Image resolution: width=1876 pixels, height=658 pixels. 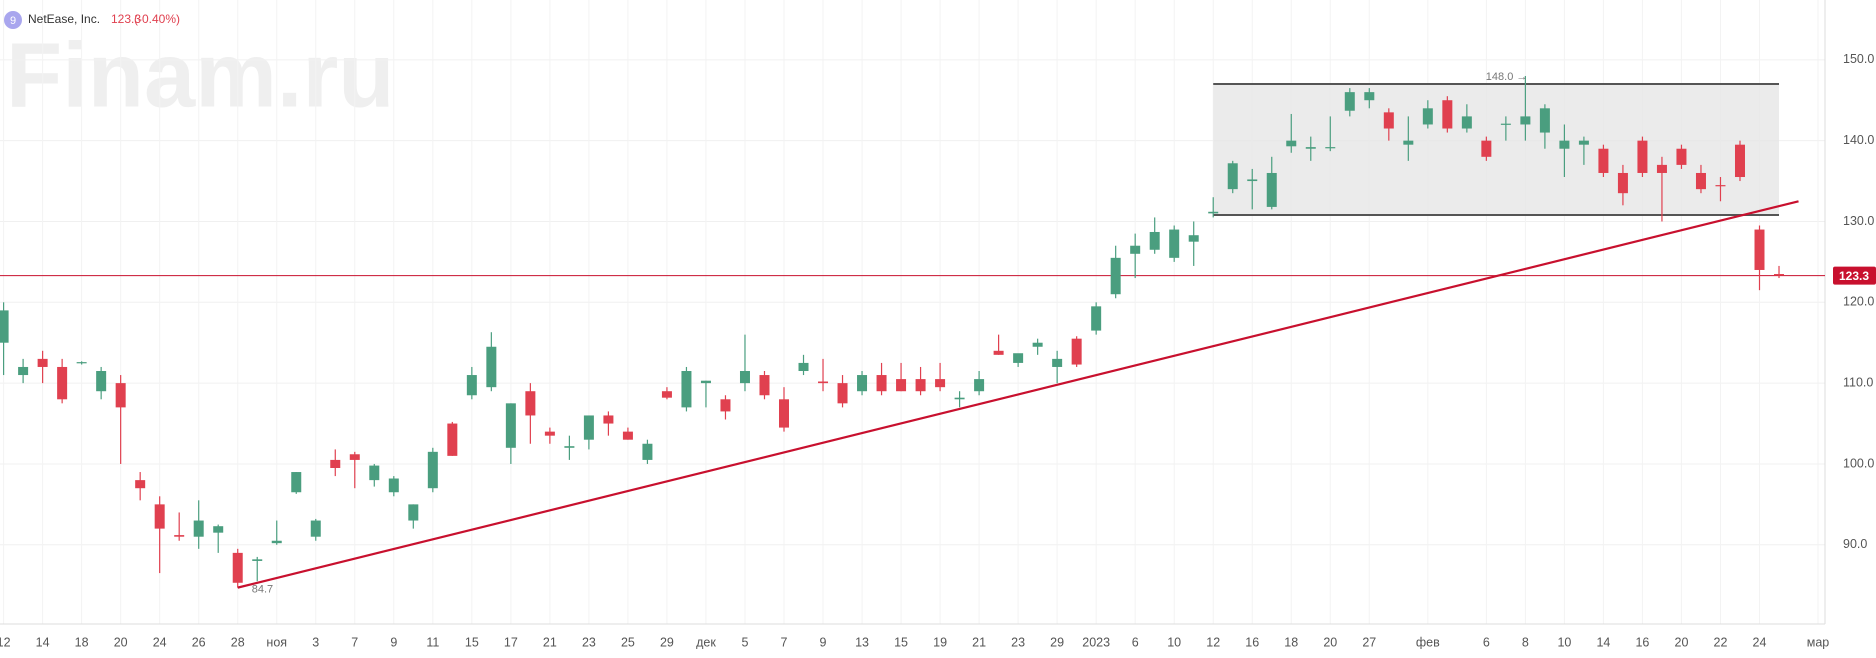 I want to click on header-price: 123.3, so click(x=126, y=19).